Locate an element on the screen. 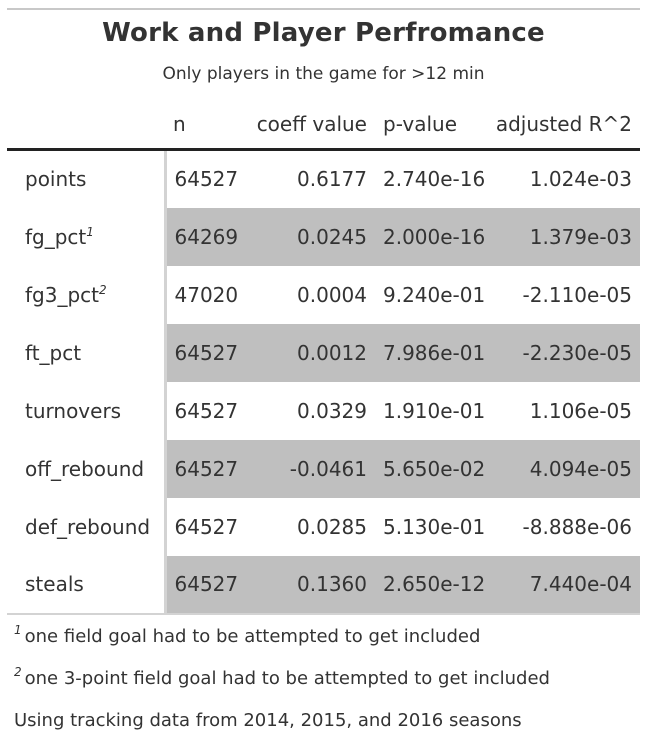 This screenshot has width=648, height=753. cell-p-value: 7.986e-01 is located at coordinates (431, 352).